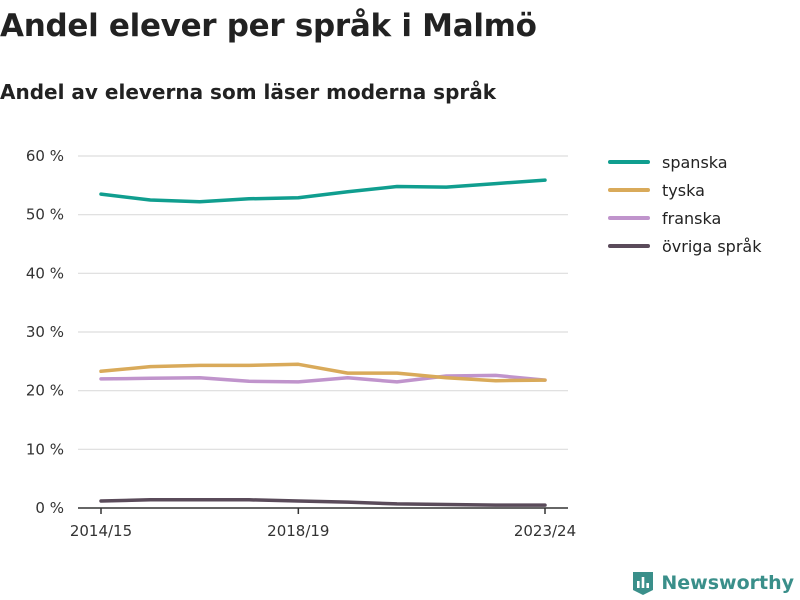  Describe the element at coordinates (323, 372) in the screenshot. I see `series-line-tyska` at that location.